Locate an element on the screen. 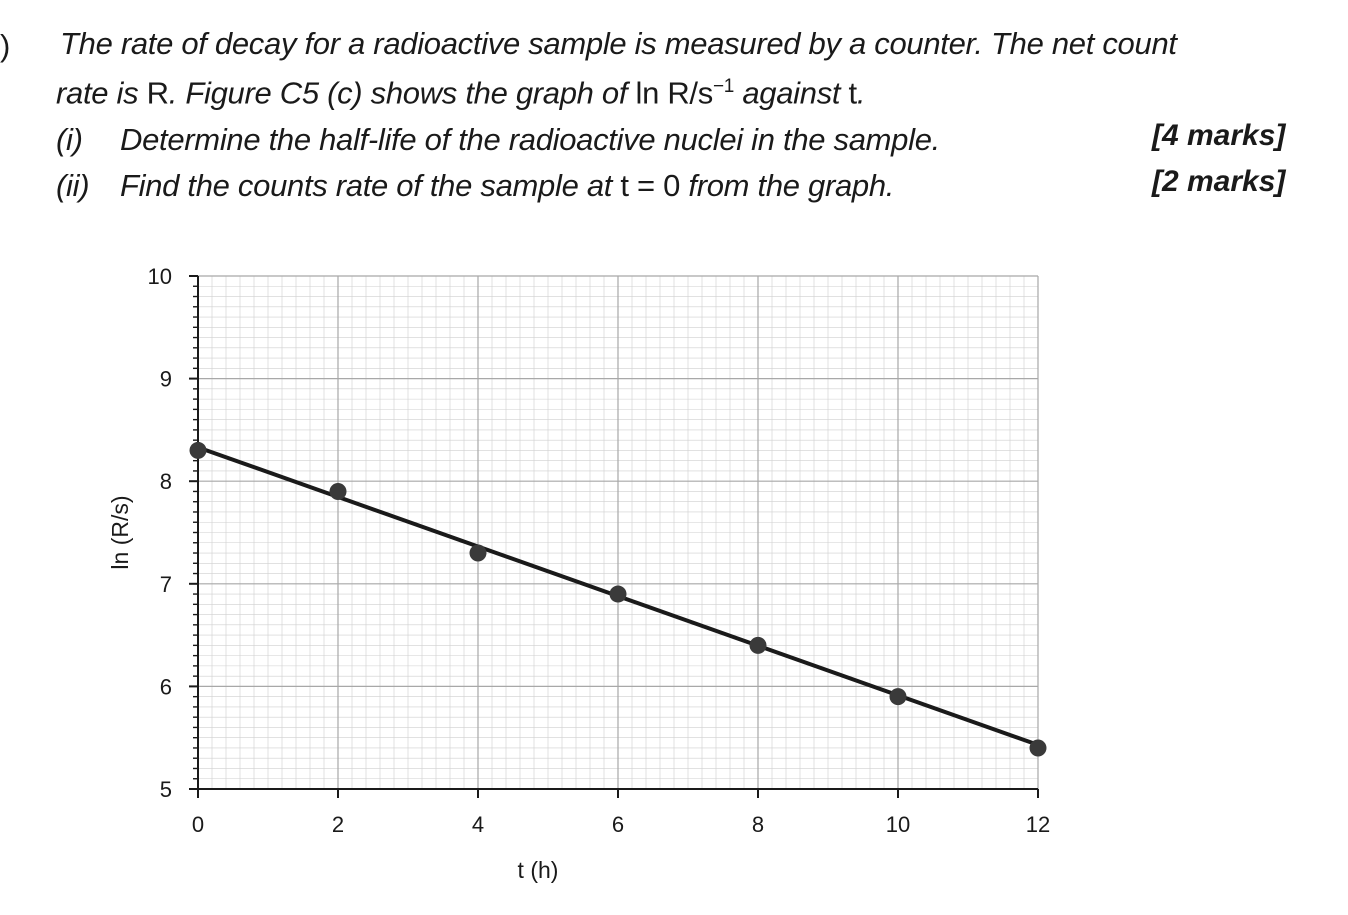 This screenshot has height=915, width=1348. line-2-part-a: rate is is located at coordinates (101, 93).